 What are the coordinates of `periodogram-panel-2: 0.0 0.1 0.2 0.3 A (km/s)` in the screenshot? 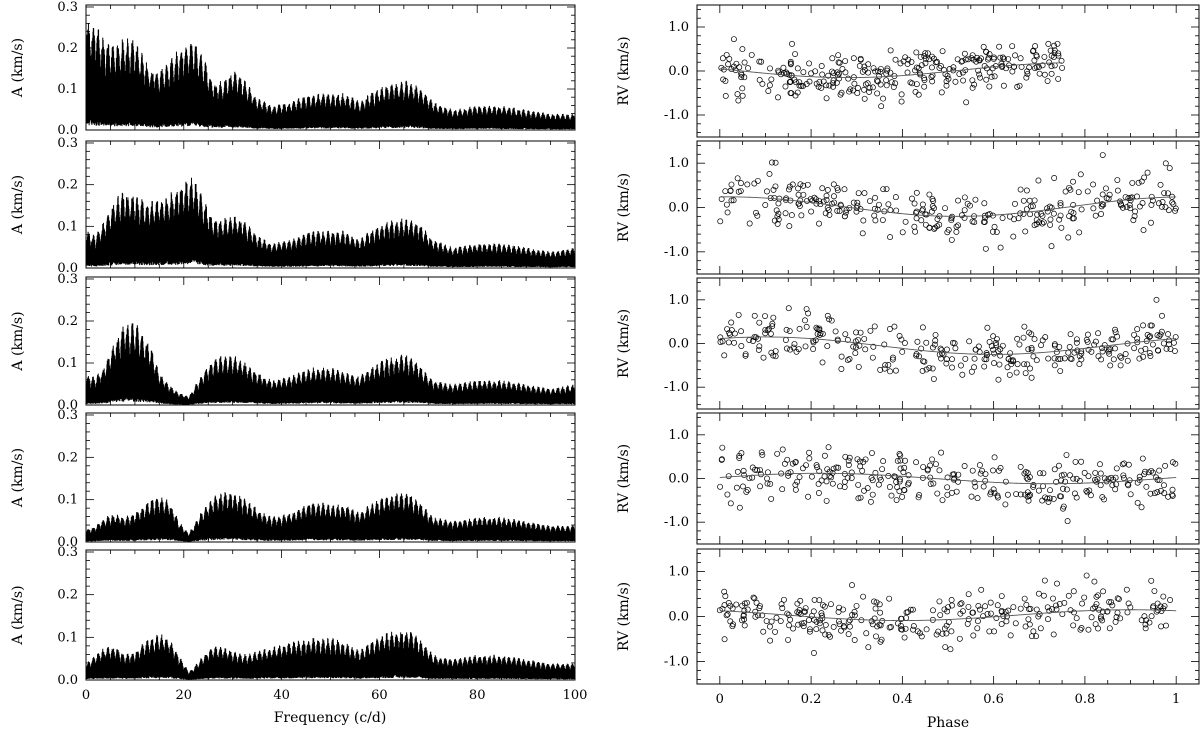 It's located at (293, 206).